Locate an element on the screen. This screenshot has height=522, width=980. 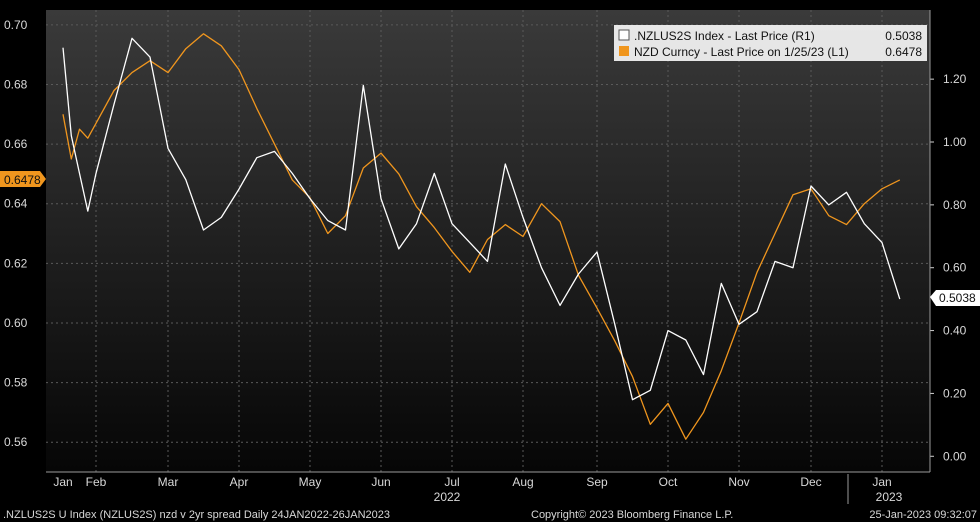
left-axis: 0.70 0.68 0.66 0.64 0.62 0.60 0.58 0.56 is located at coordinates (16, 233).